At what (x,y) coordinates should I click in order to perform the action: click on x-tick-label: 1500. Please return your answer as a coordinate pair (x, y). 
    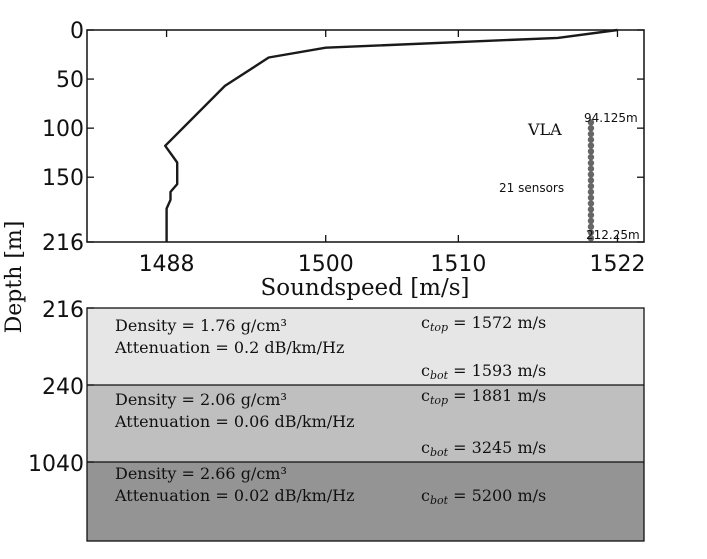
    Looking at the image, I should click on (326, 264).